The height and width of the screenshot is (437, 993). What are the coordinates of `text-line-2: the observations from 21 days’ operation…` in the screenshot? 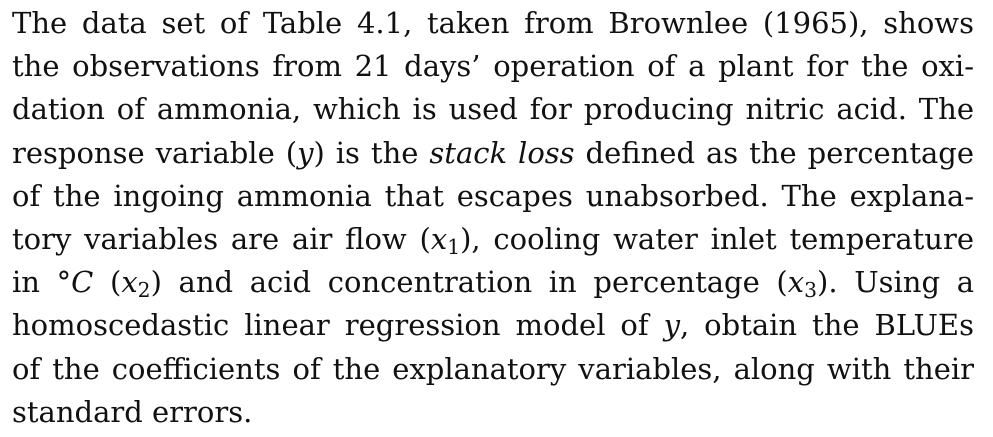 It's located at (493, 66).